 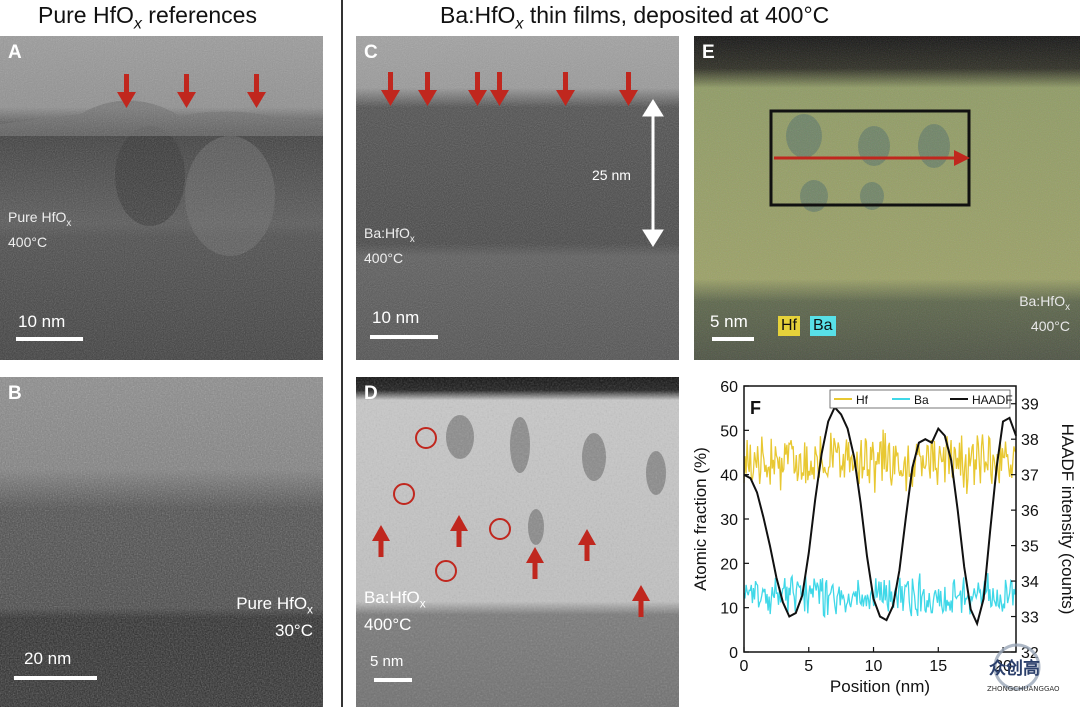 I want to click on panel-e-label: E, so click(x=708, y=52).